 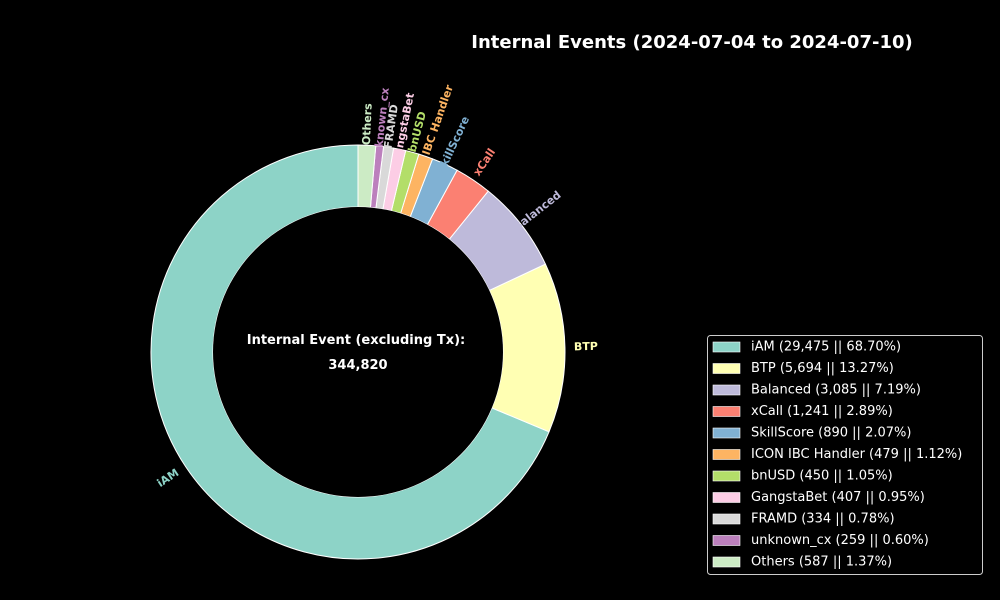 What do you see at coordinates (168, 478) in the screenshot?
I see `slice-label-iam: iAM` at bounding box center [168, 478].